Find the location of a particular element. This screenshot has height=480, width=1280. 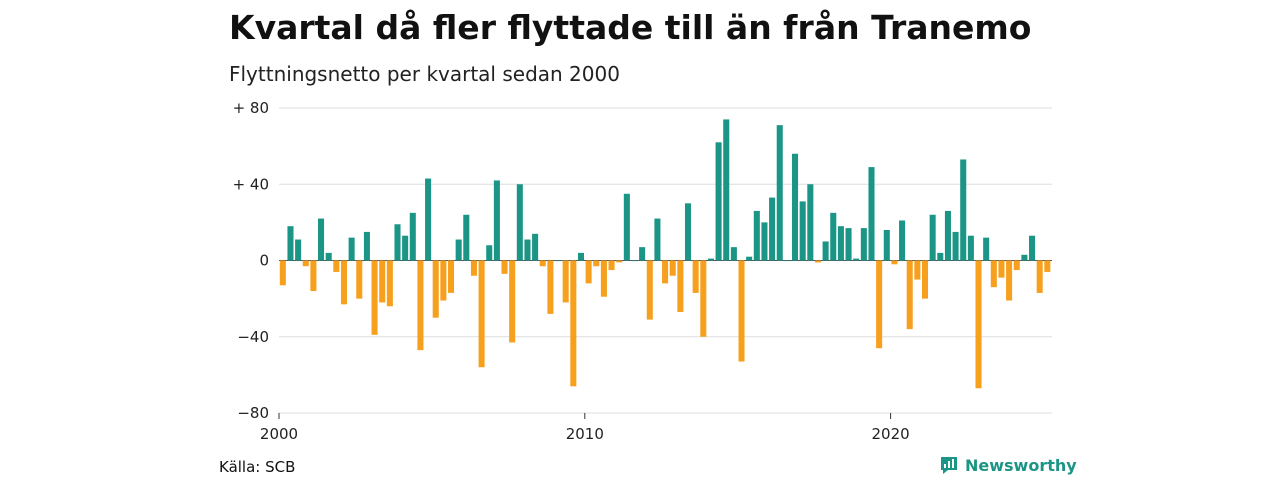

y-tick-label: −40 is located at coordinates (253, 337).